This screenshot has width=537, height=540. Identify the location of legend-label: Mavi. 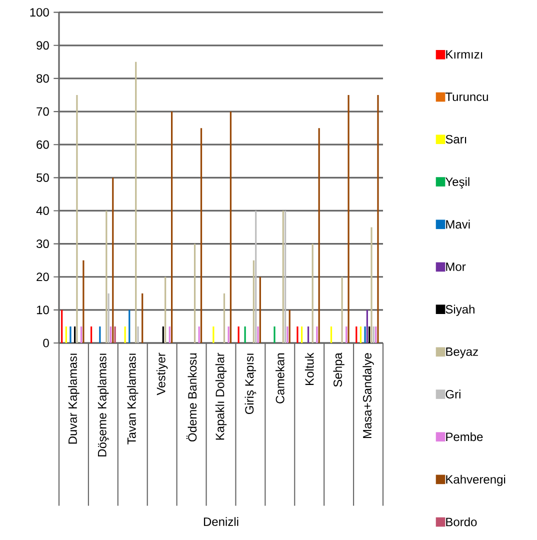
(458, 224).